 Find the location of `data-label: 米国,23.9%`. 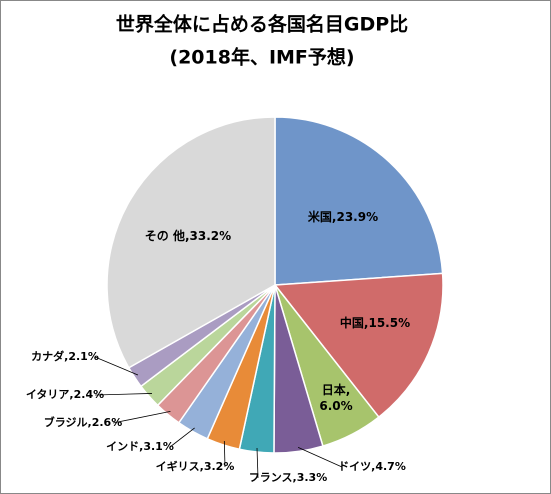

data-label: 米国,23.9% is located at coordinates (343, 216).